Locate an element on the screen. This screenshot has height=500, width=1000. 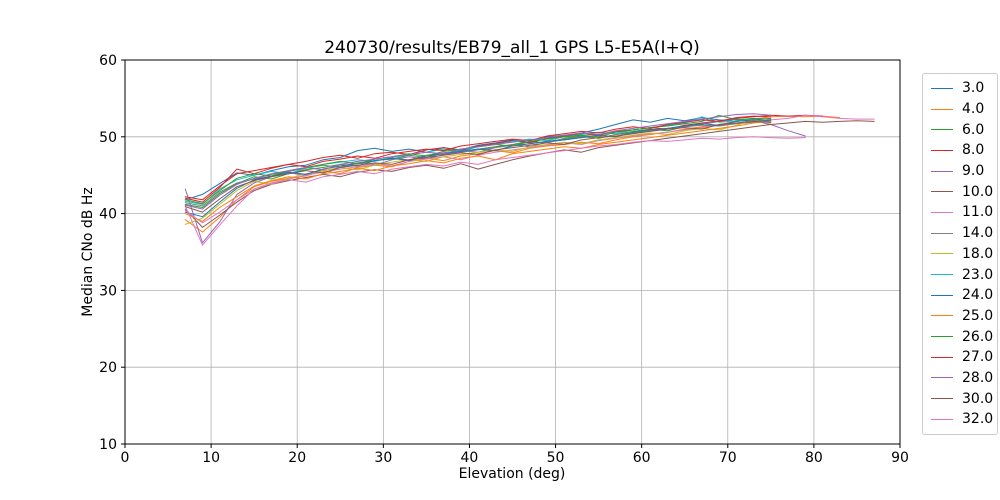
series-line-14.0 is located at coordinates (478, 163).